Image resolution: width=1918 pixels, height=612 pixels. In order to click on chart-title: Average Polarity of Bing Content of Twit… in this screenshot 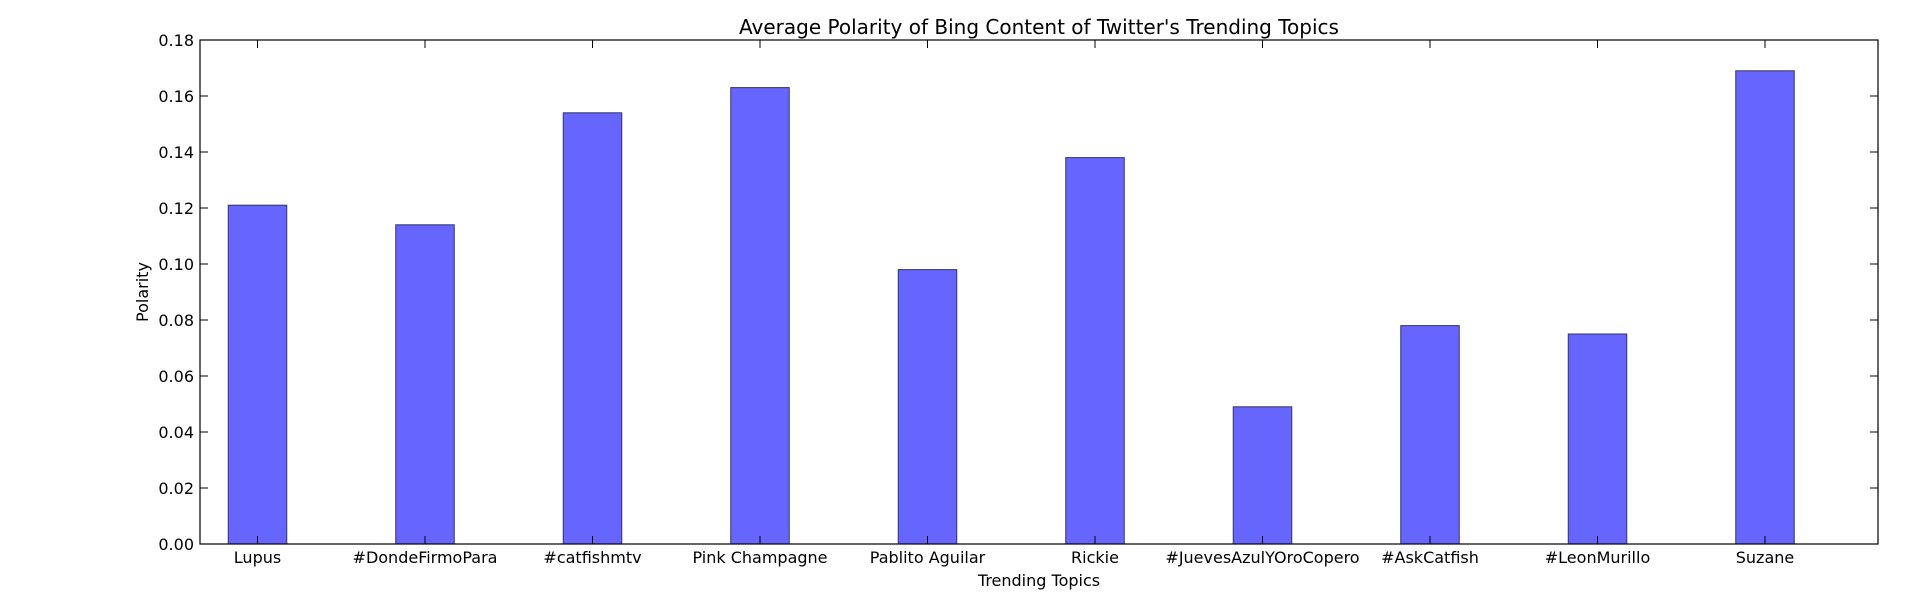, I will do `click(1039, 27)`.